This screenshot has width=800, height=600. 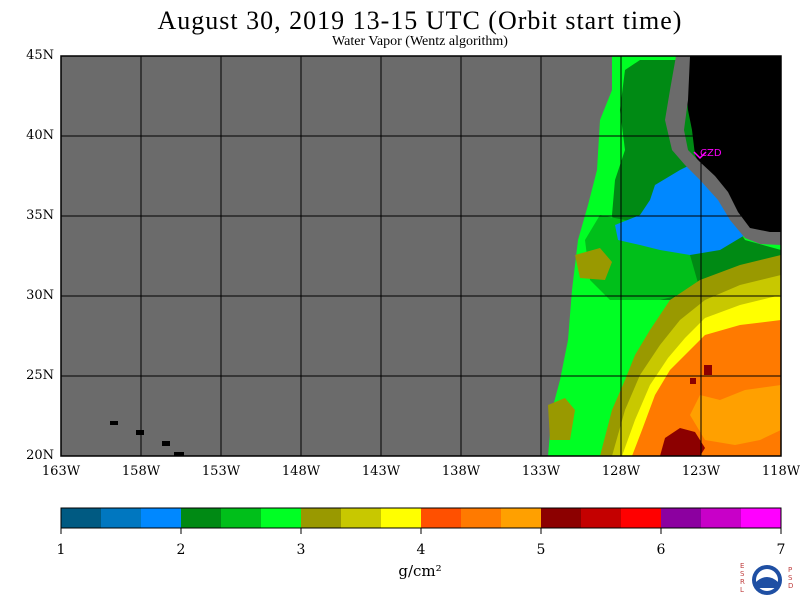 I want to click on land-mask-gray, so click(x=723, y=150).